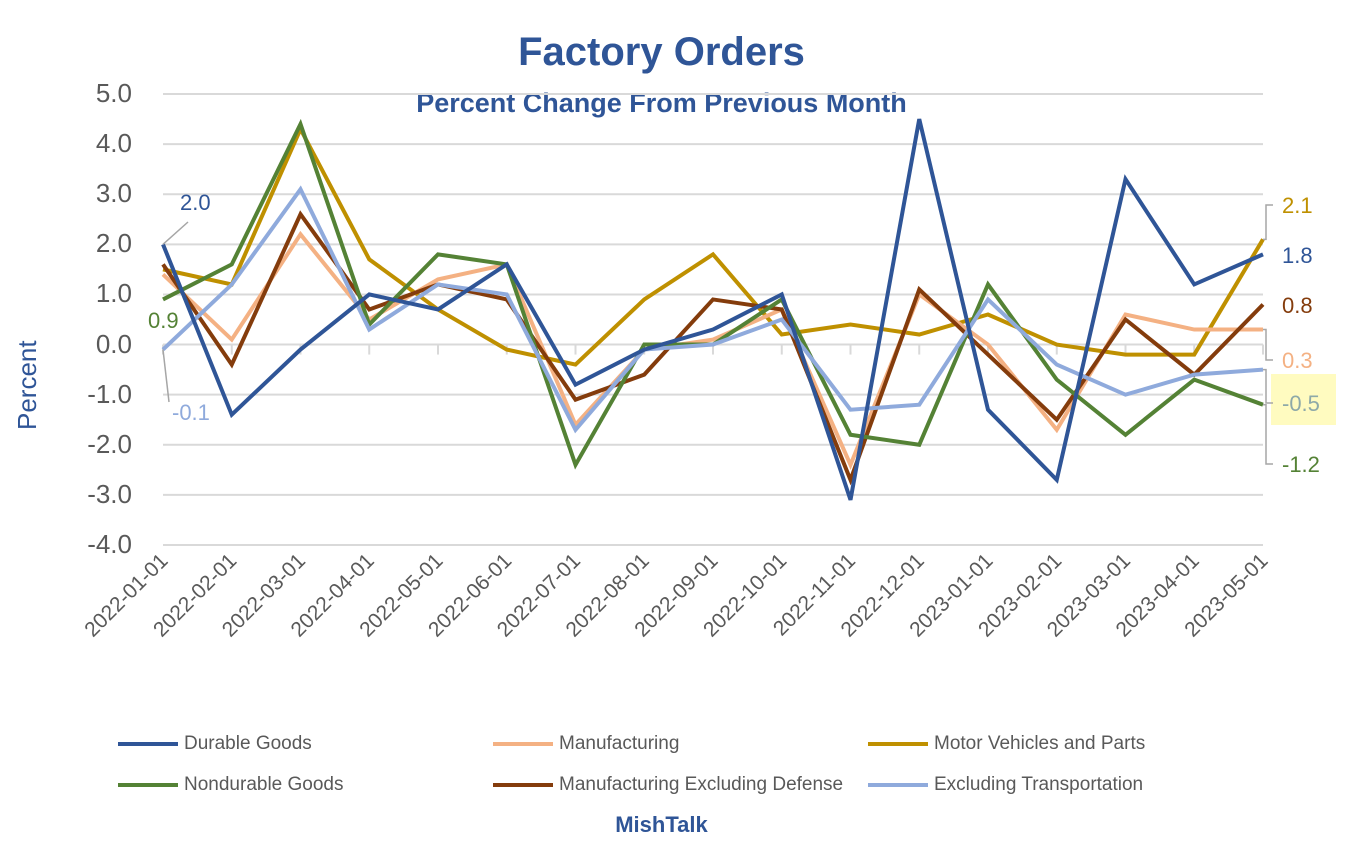 The image size is (1351, 850). I want to click on legend-label: Manufacturing, so click(619, 743).